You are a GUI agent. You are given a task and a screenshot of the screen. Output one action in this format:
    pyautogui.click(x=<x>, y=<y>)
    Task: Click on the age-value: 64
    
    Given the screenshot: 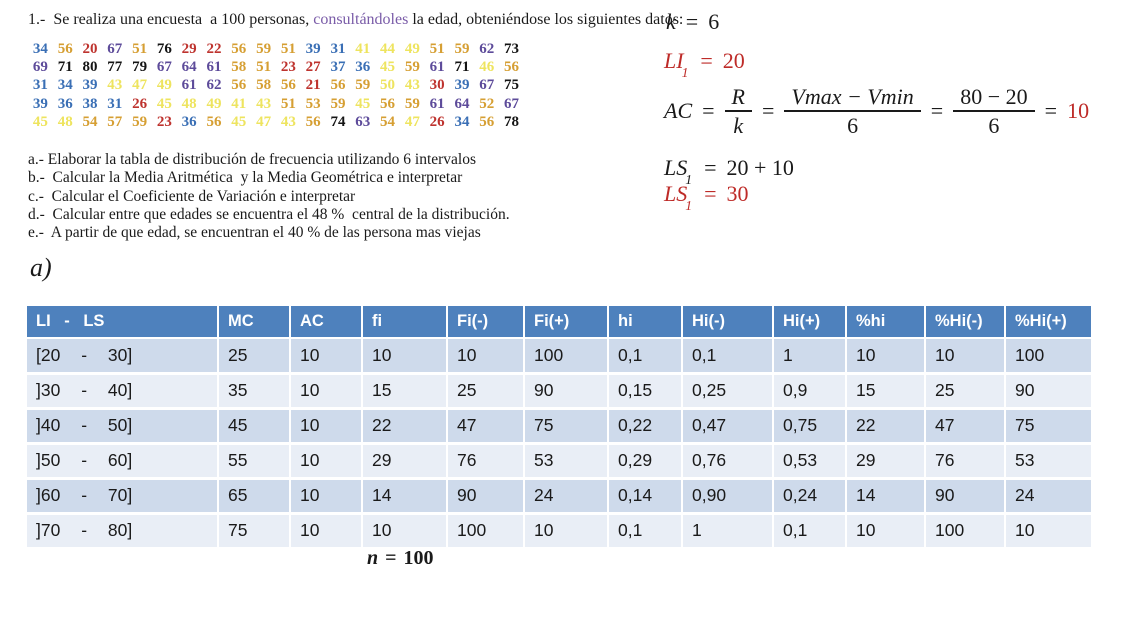 What is the action you would take?
    pyautogui.click(x=189, y=67)
    